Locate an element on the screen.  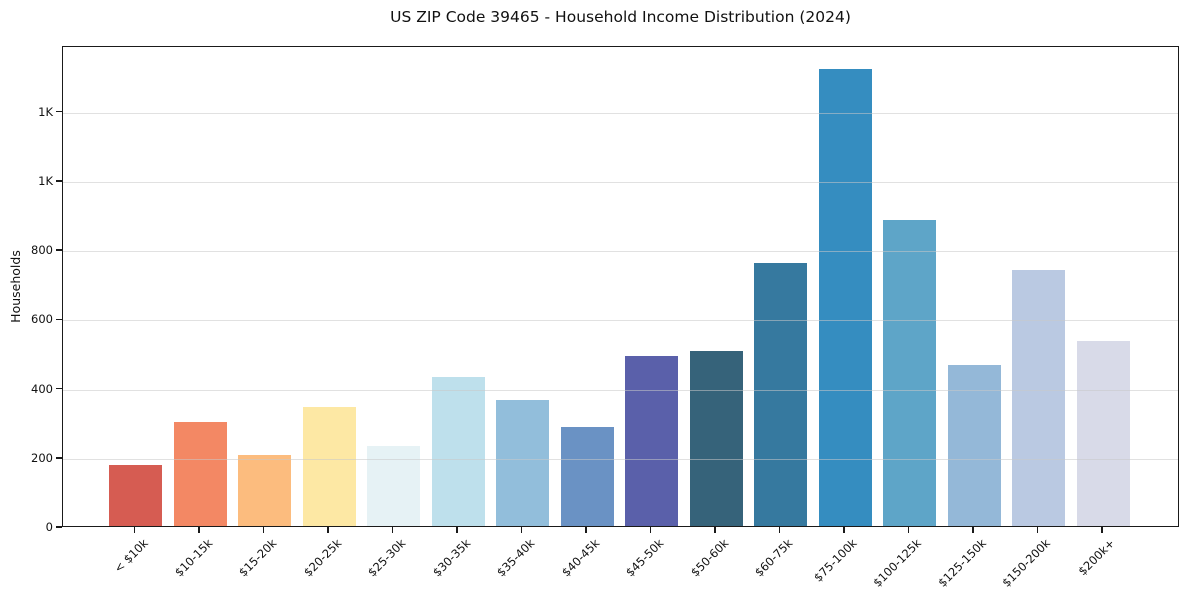
x-tick-label: $15-20k is located at coordinates (257, 558).